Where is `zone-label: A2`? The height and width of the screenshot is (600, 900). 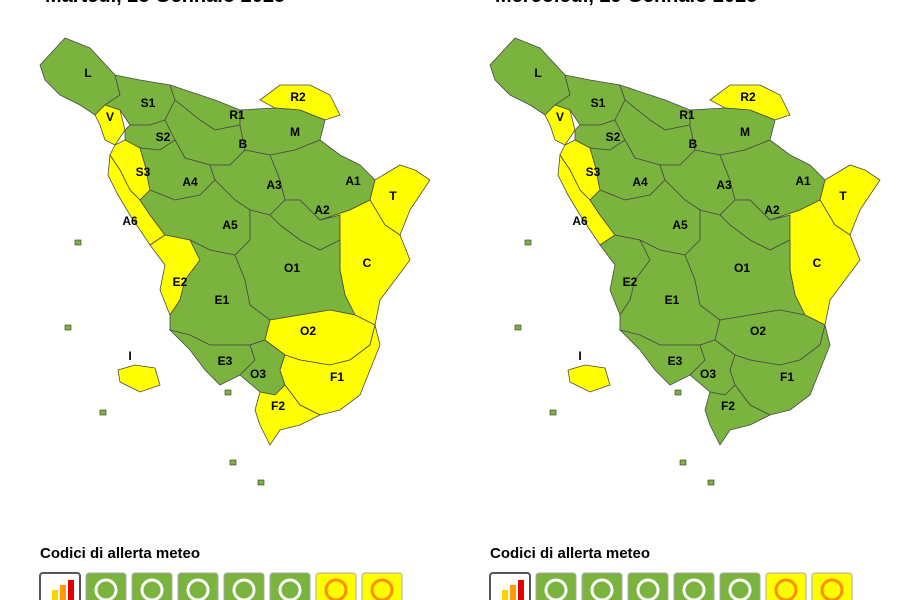 zone-label: A2 is located at coordinates (322, 210).